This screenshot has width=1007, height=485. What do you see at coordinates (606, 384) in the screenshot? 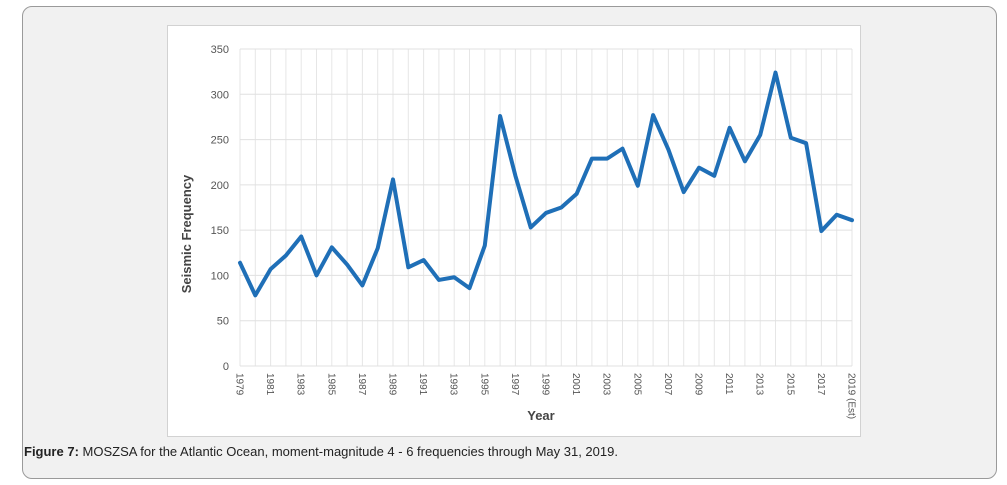
I see `x-tick-label: 2003` at bounding box center [606, 384].